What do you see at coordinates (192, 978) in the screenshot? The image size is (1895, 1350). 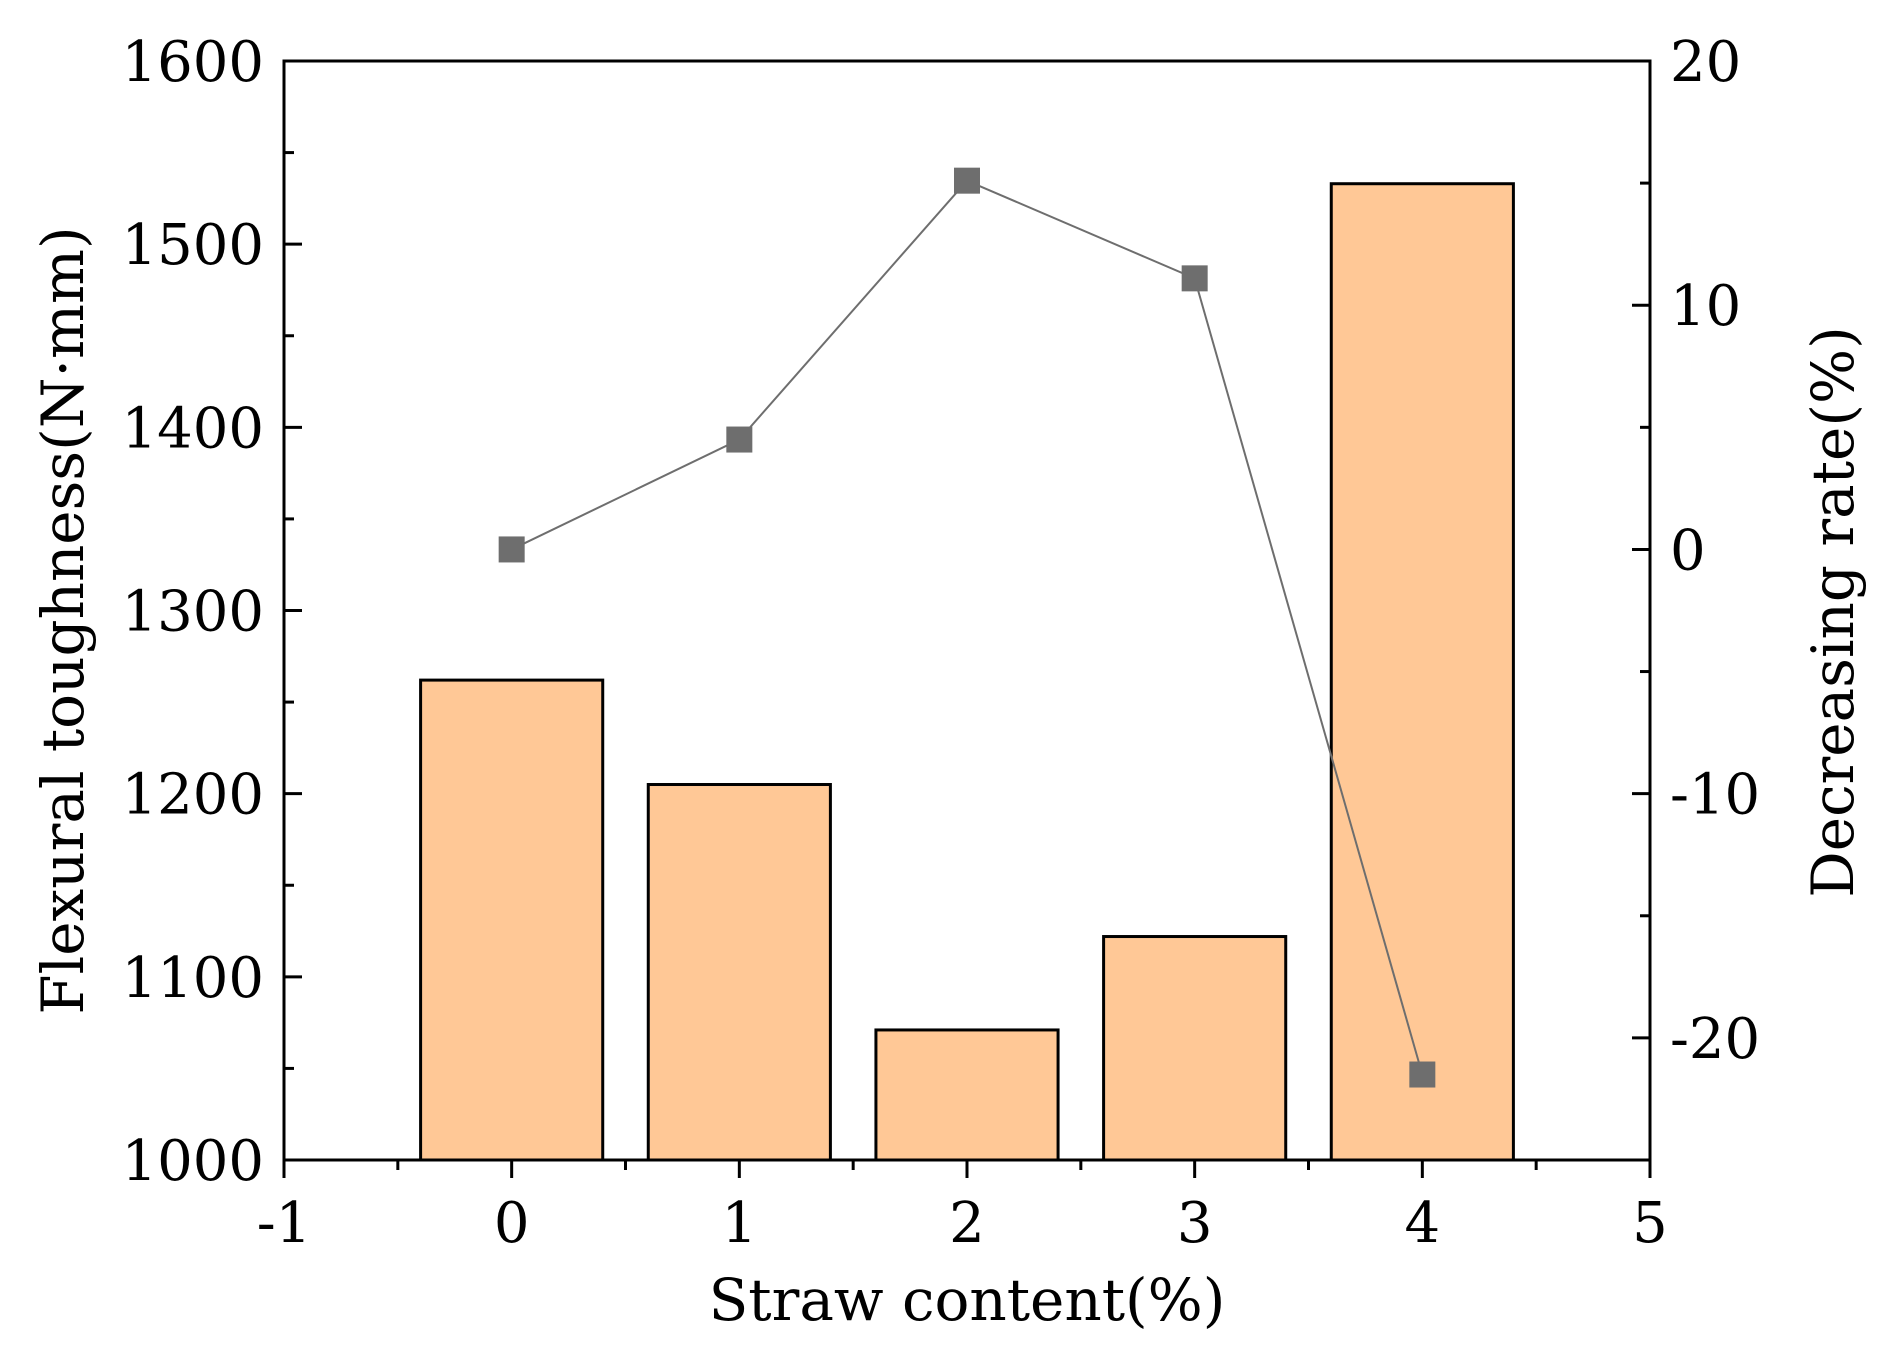 I see `y-tick-label: 1100` at bounding box center [192, 978].